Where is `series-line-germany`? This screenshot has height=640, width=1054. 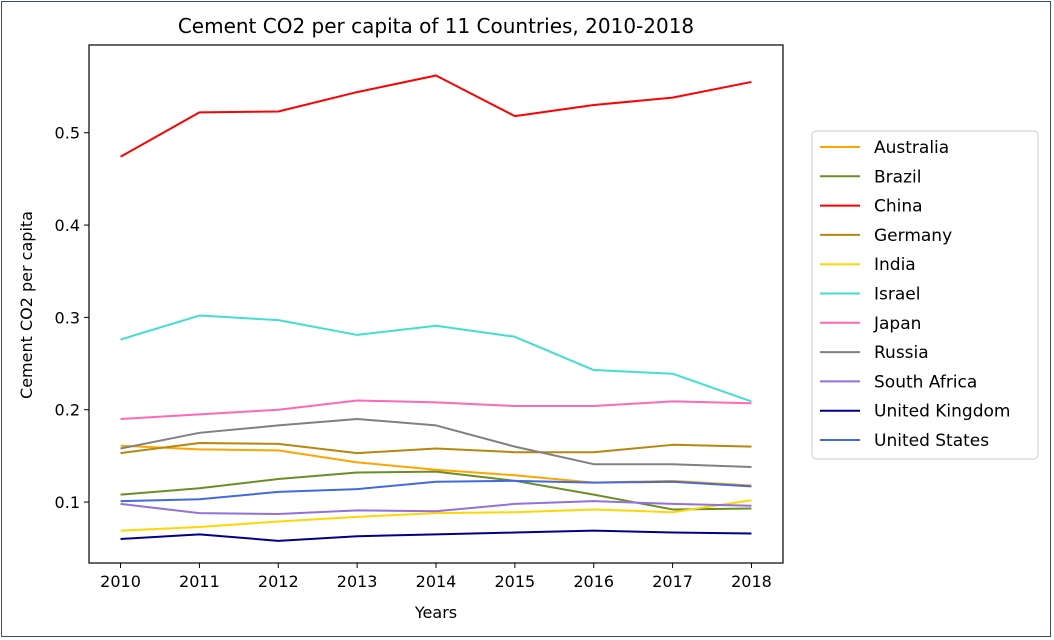
series-line-germany is located at coordinates (436, 448).